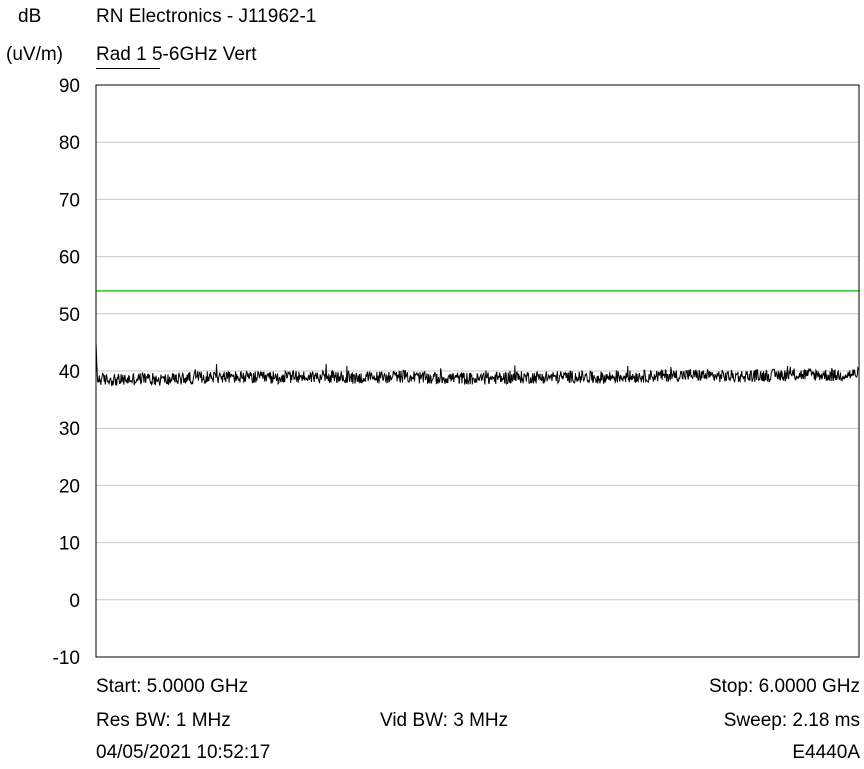  I want to click on y-tick-labels: 90 80 70 60 50 40 30 20 10 0 -10, so click(66, 372).